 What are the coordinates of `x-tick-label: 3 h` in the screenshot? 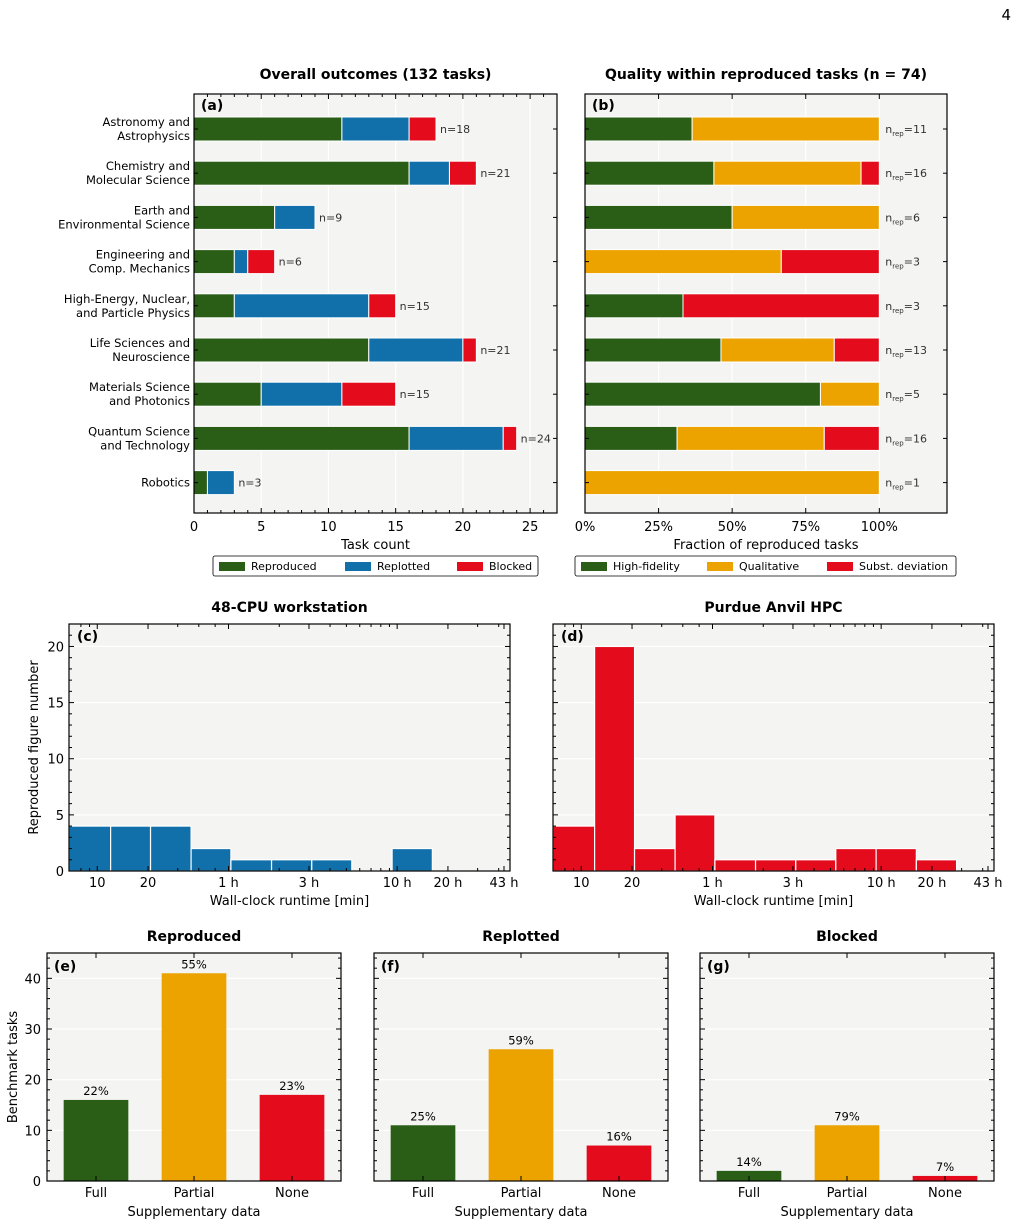 It's located at (793, 883).